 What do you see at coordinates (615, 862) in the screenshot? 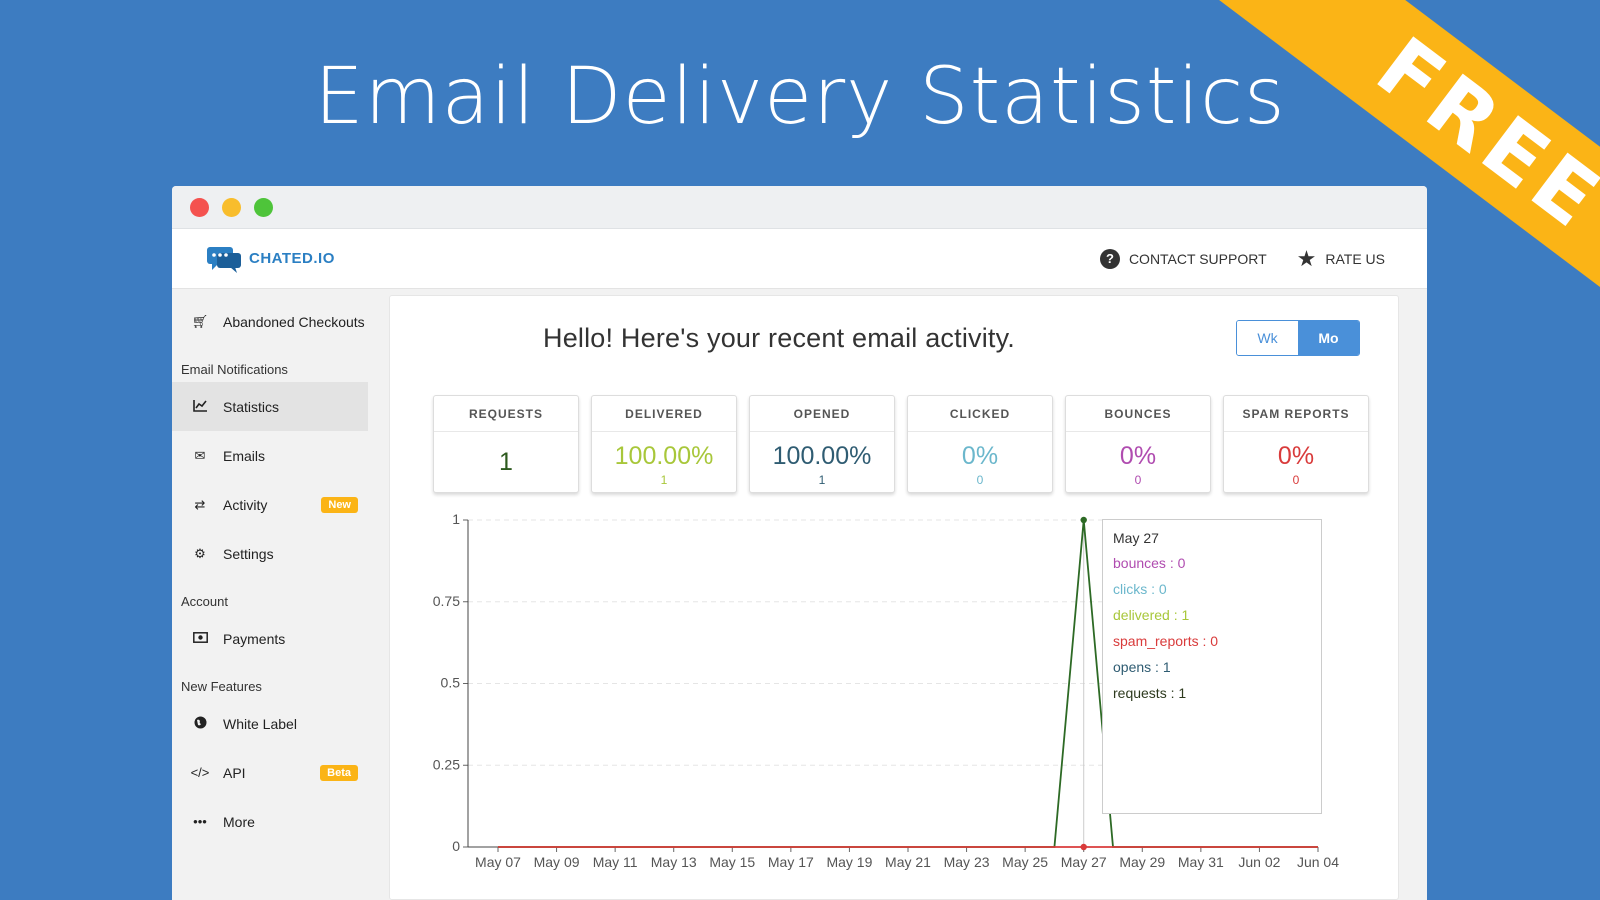
I see `x-tick-label: May 11` at bounding box center [615, 862].